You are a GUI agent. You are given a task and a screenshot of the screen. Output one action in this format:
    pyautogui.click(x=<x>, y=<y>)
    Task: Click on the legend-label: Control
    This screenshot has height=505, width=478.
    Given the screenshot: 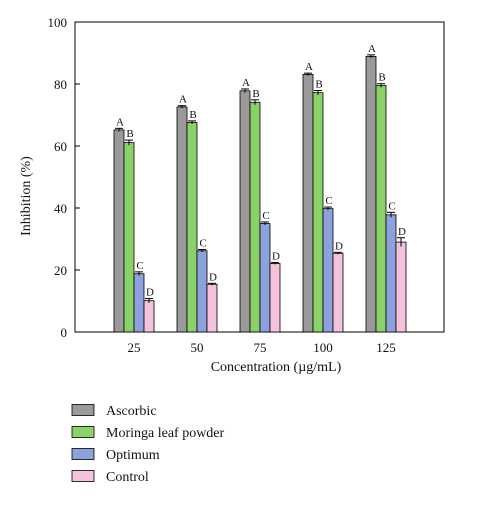 What is the action you would take?
    pyautogui.click(x=127, y=477)
    